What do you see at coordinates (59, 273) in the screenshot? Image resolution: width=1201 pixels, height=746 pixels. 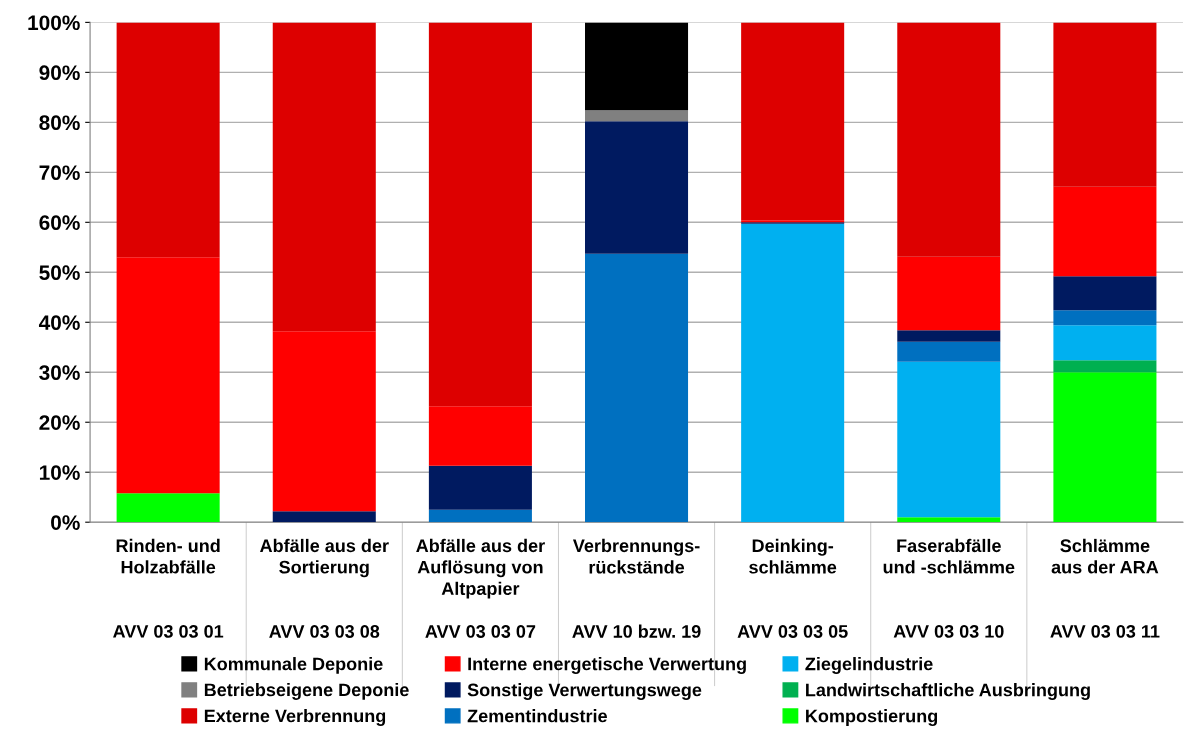 I see `y-tick-label: 50%` at bounding box center [59, 273].